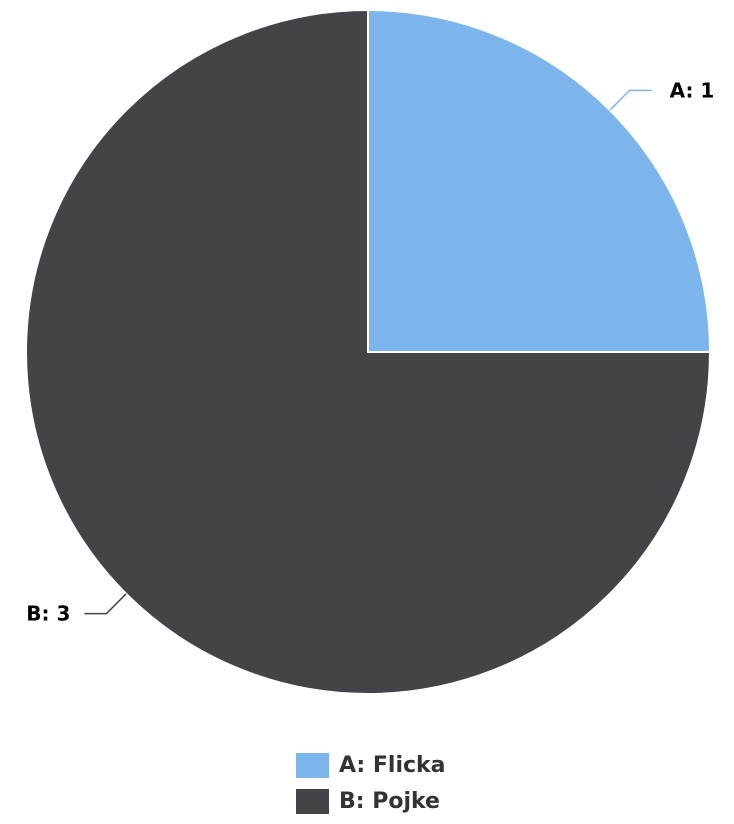 The image size is (734, 824). Describe the element at coordinates (312, 801) in the screenshot. I see `legend-swatch-b` at that location.